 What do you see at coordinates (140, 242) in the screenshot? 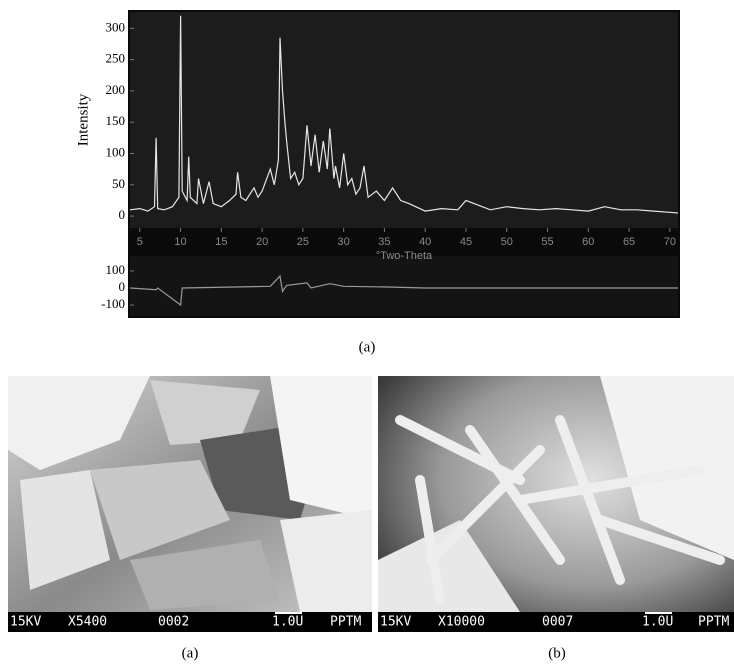
I see `x-tick-label: 5` at bounding box center [140, 242].